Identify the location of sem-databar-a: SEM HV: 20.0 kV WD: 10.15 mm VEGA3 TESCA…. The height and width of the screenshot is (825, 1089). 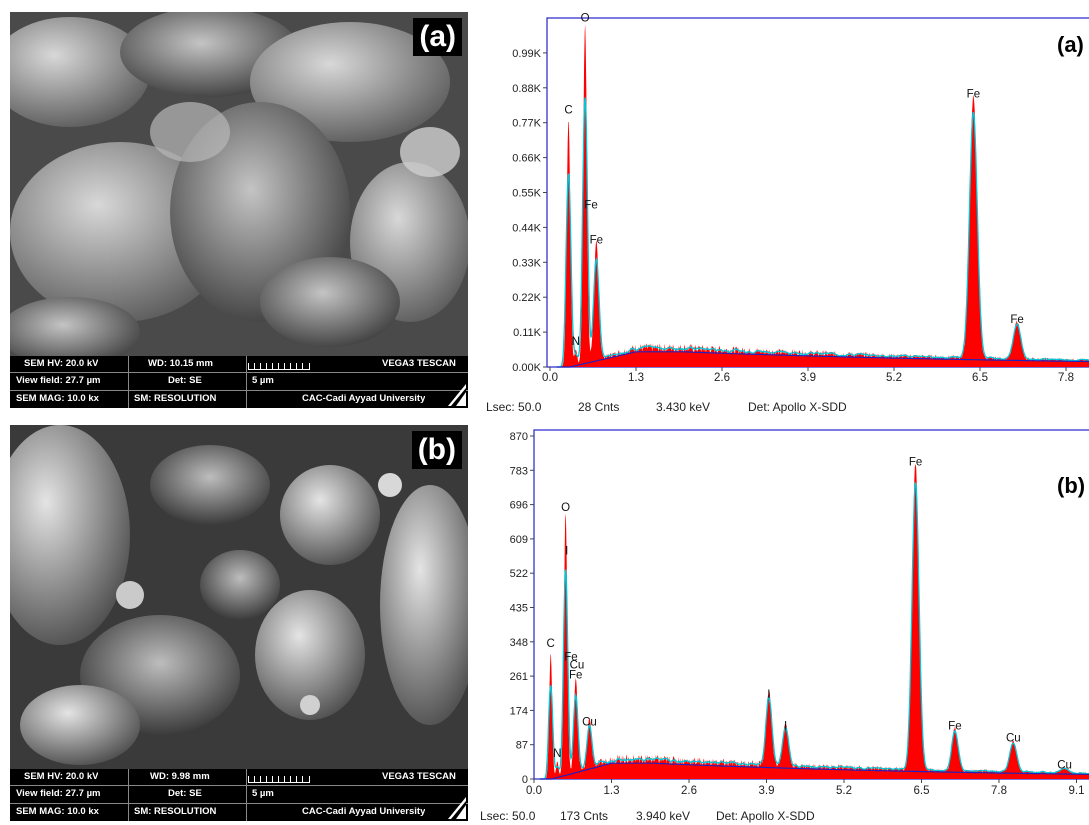
(239, 382).